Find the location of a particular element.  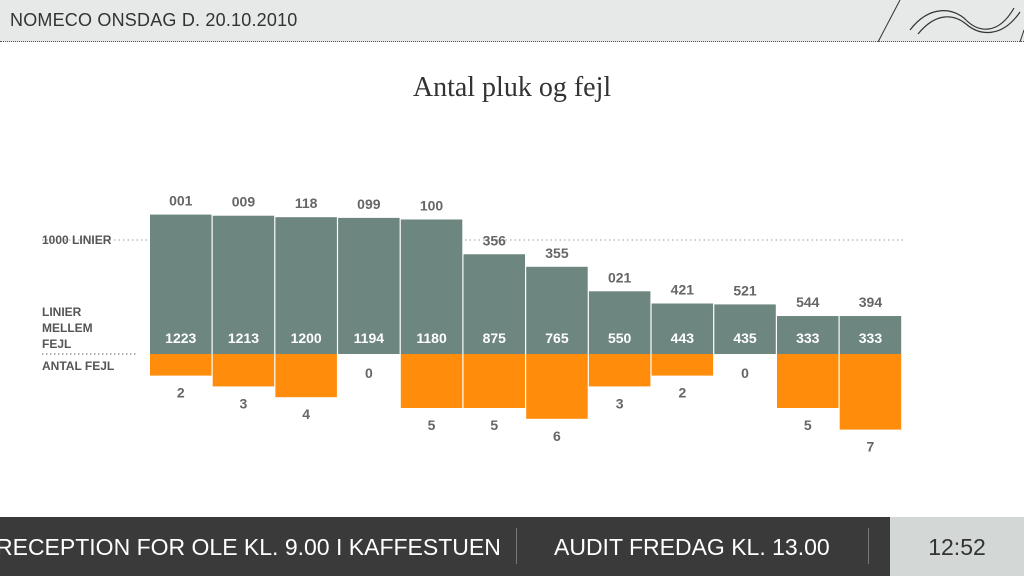

wave-logo-icon is located at coordinates (950, 21).